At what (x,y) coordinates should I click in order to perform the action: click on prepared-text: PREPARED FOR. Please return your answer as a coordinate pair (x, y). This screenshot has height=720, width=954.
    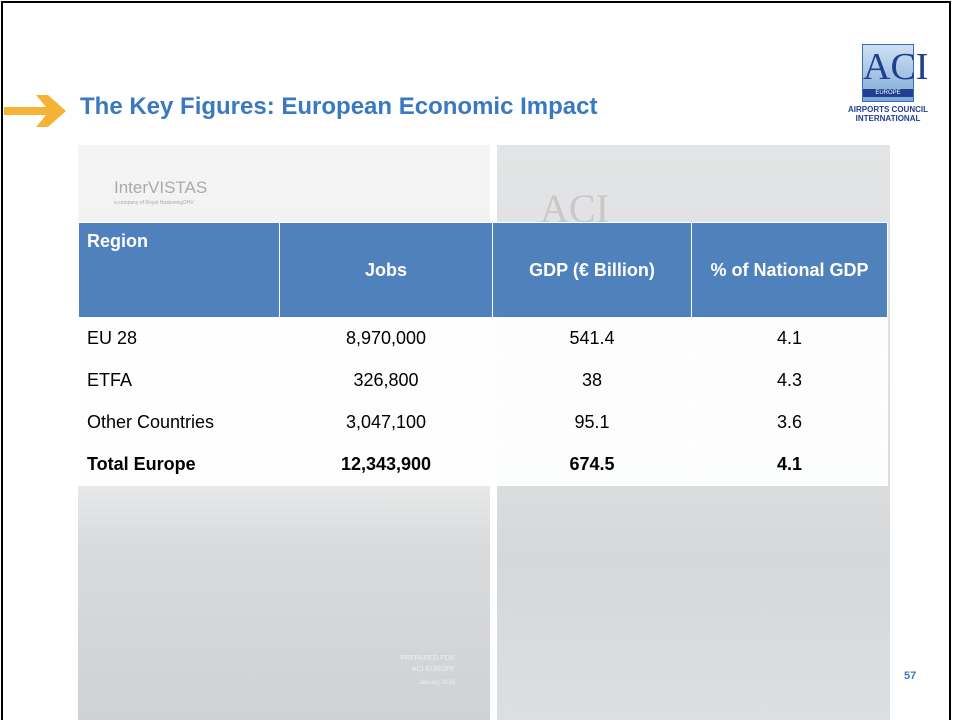
    Looking at the image, I should click on (427, 658).